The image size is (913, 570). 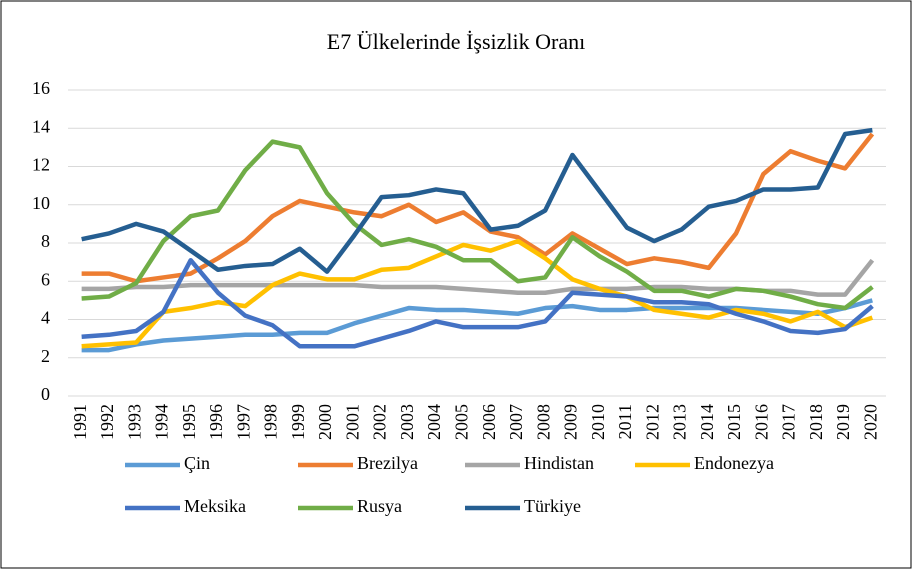 I want to click on x-tick-label: 2005, so click(x=461, y=422).